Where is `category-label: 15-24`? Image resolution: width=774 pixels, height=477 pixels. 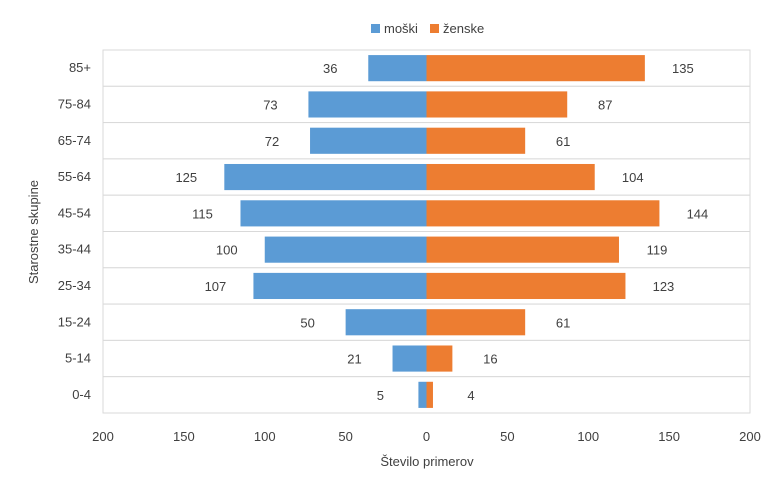 category-label: 15-24 is located at coordinates (74, 321).